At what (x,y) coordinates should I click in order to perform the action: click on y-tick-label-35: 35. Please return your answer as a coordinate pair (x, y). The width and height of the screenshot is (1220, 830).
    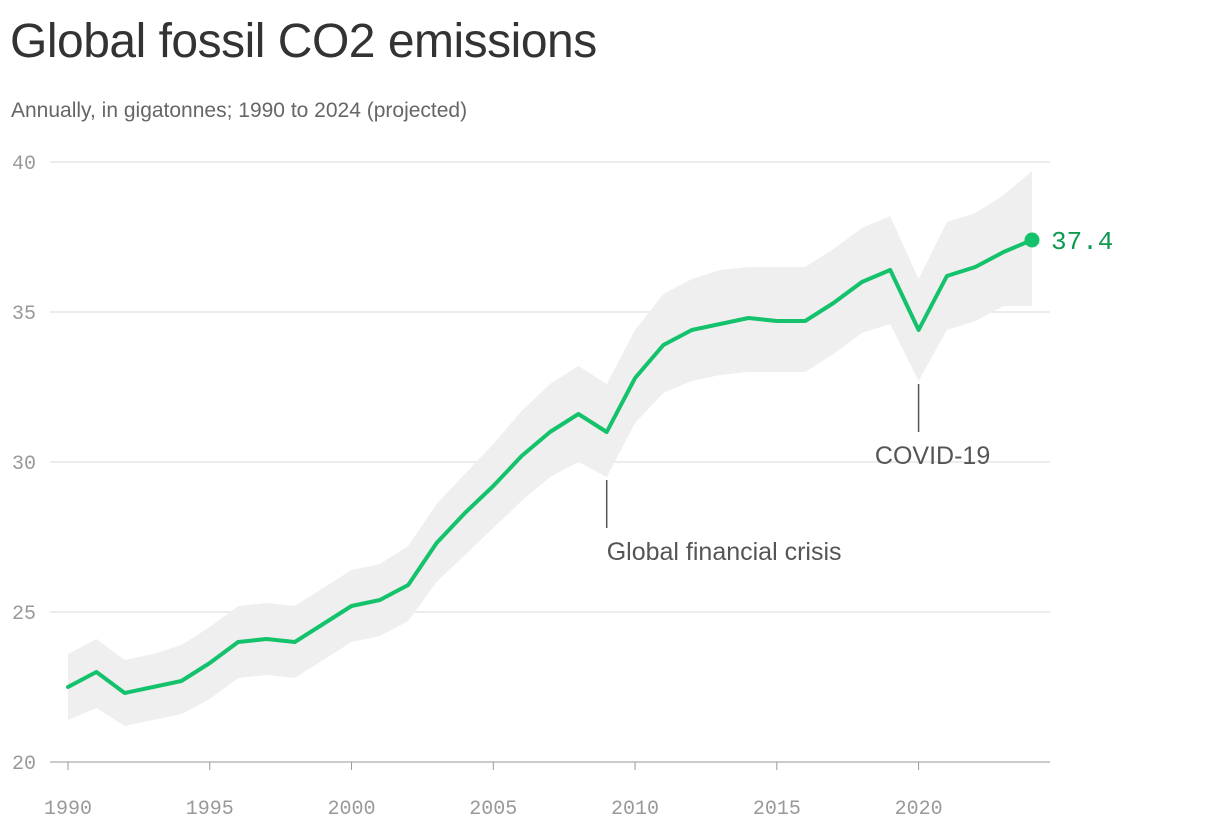
    Looking at the image, I should click on (24, 314).